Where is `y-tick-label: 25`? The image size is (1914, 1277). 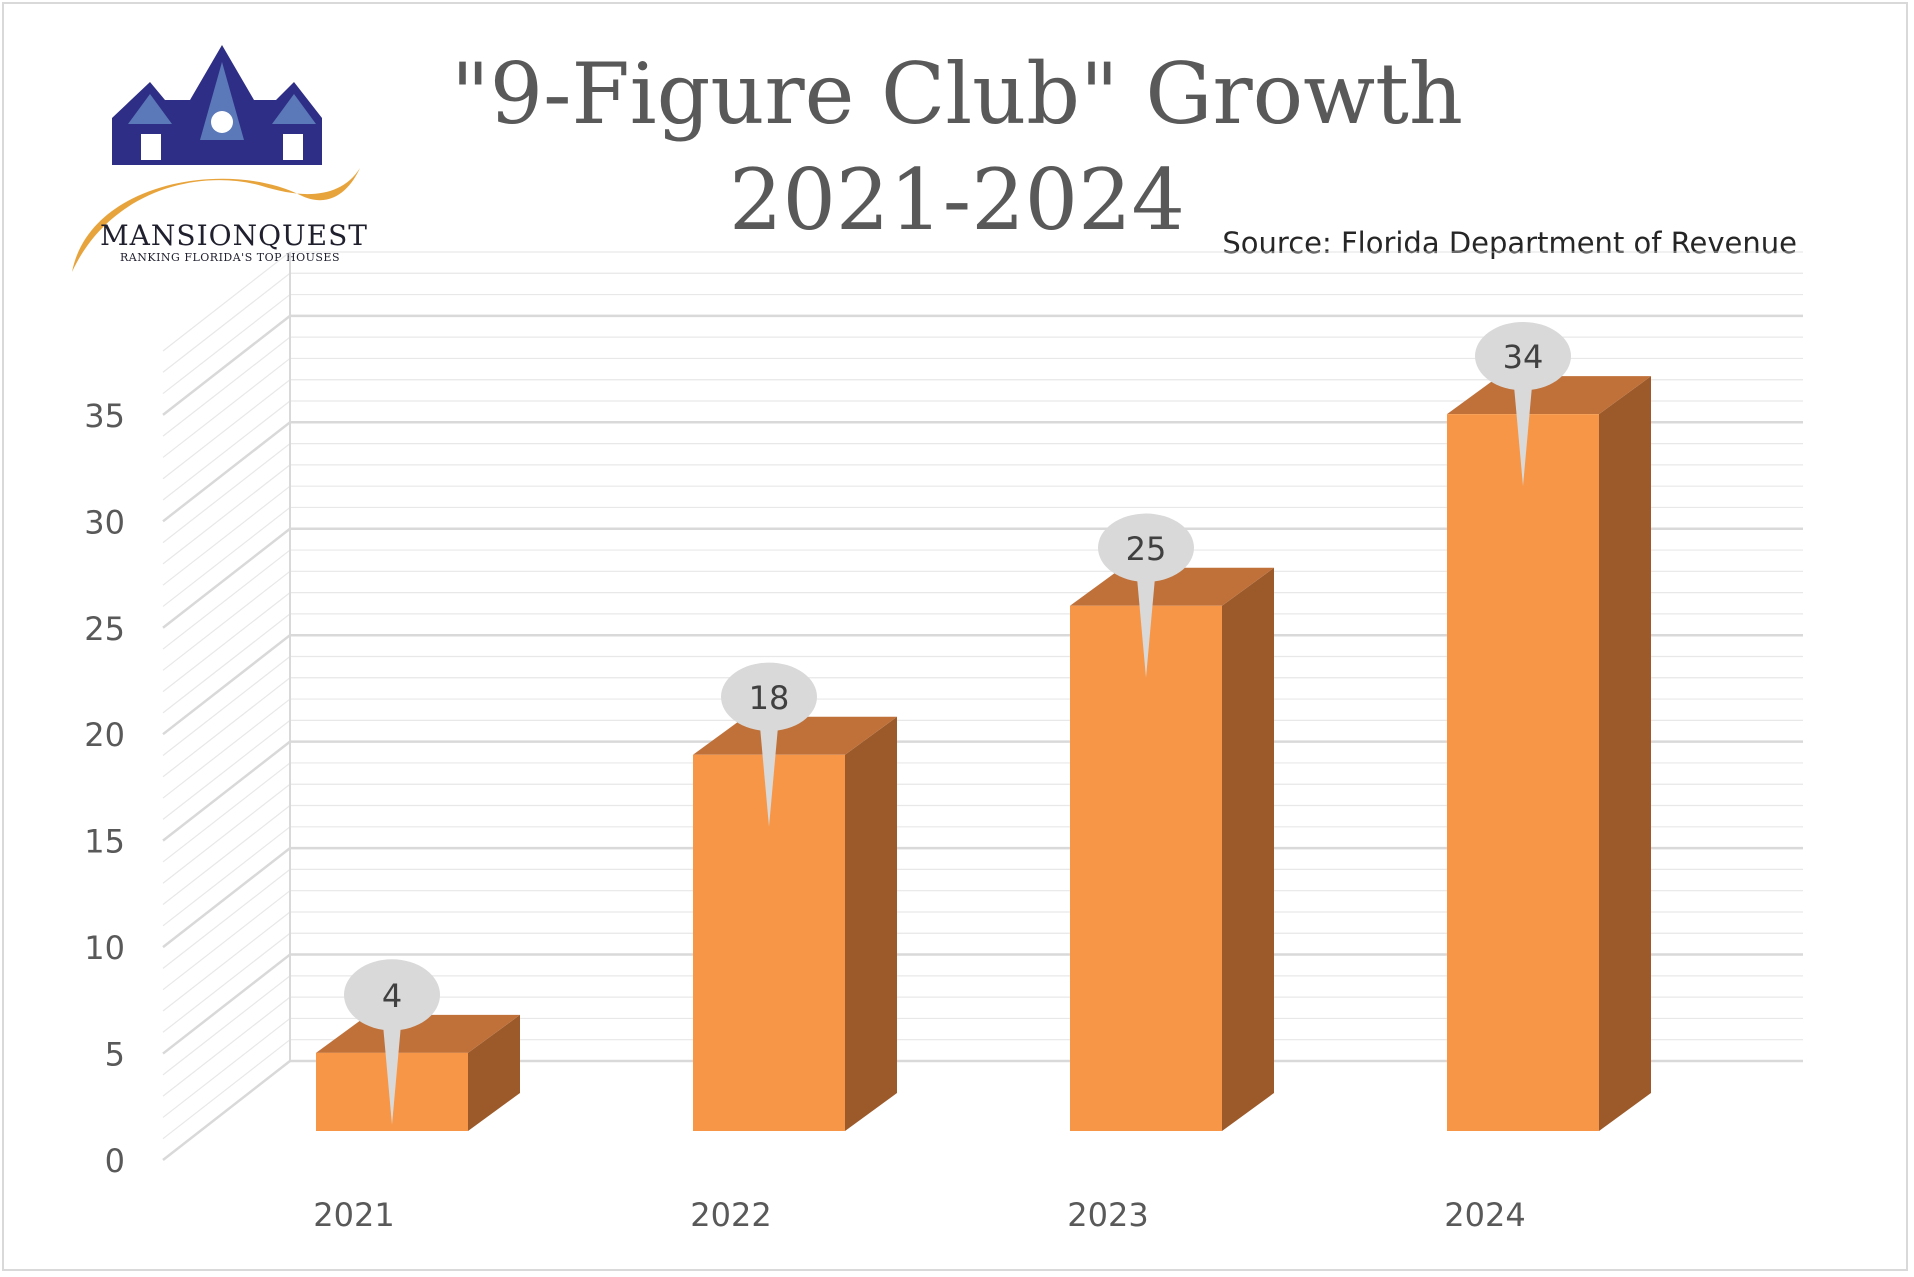
y-tick-label: 25 is located at coordinates (104, 629).